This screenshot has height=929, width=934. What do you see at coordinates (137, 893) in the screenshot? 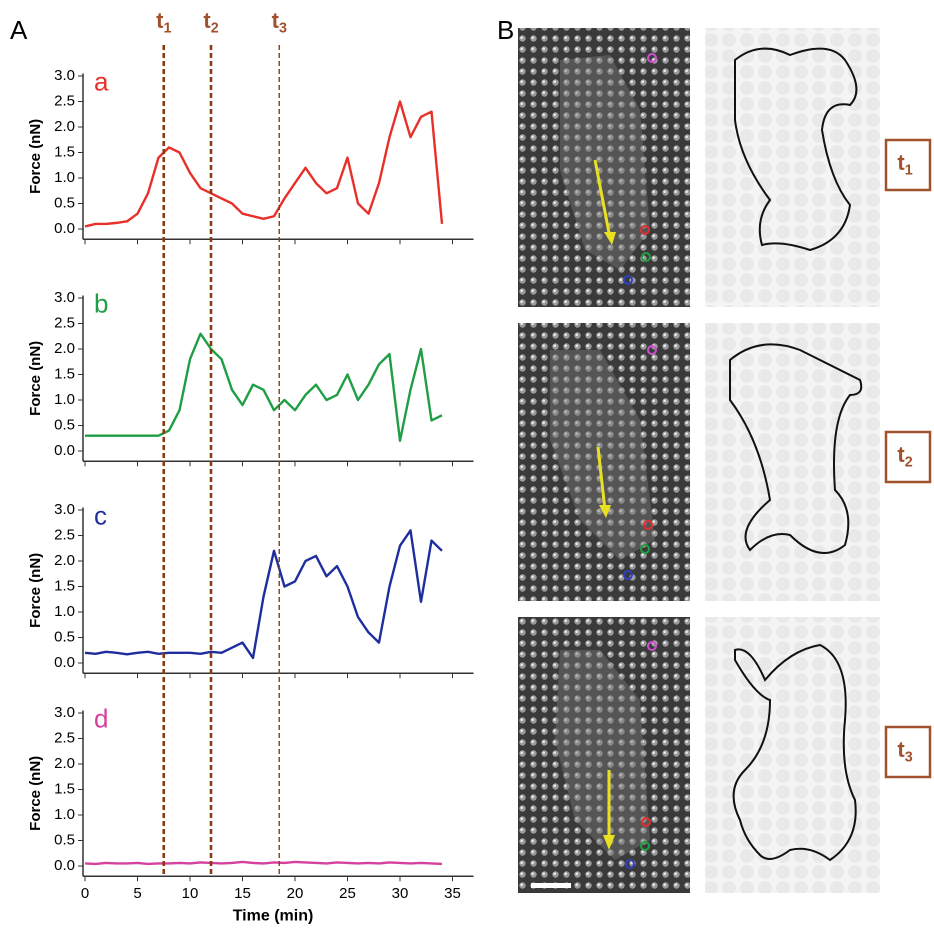
I see `x-tick-label: 5` at bounding box center [137, 893].